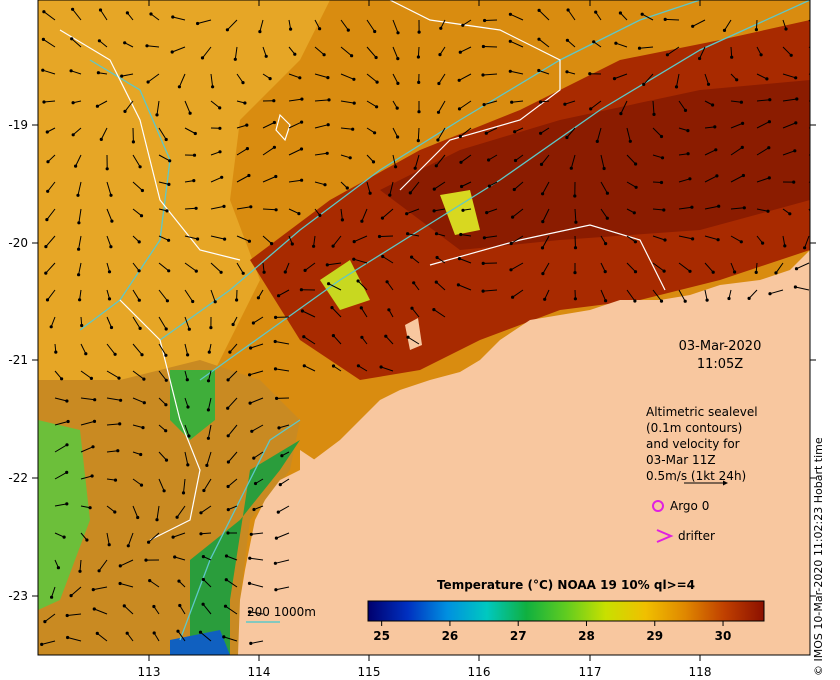  Describe the element at coordinates (322, 475) in the screenshot. I see `peninsula` at that location.